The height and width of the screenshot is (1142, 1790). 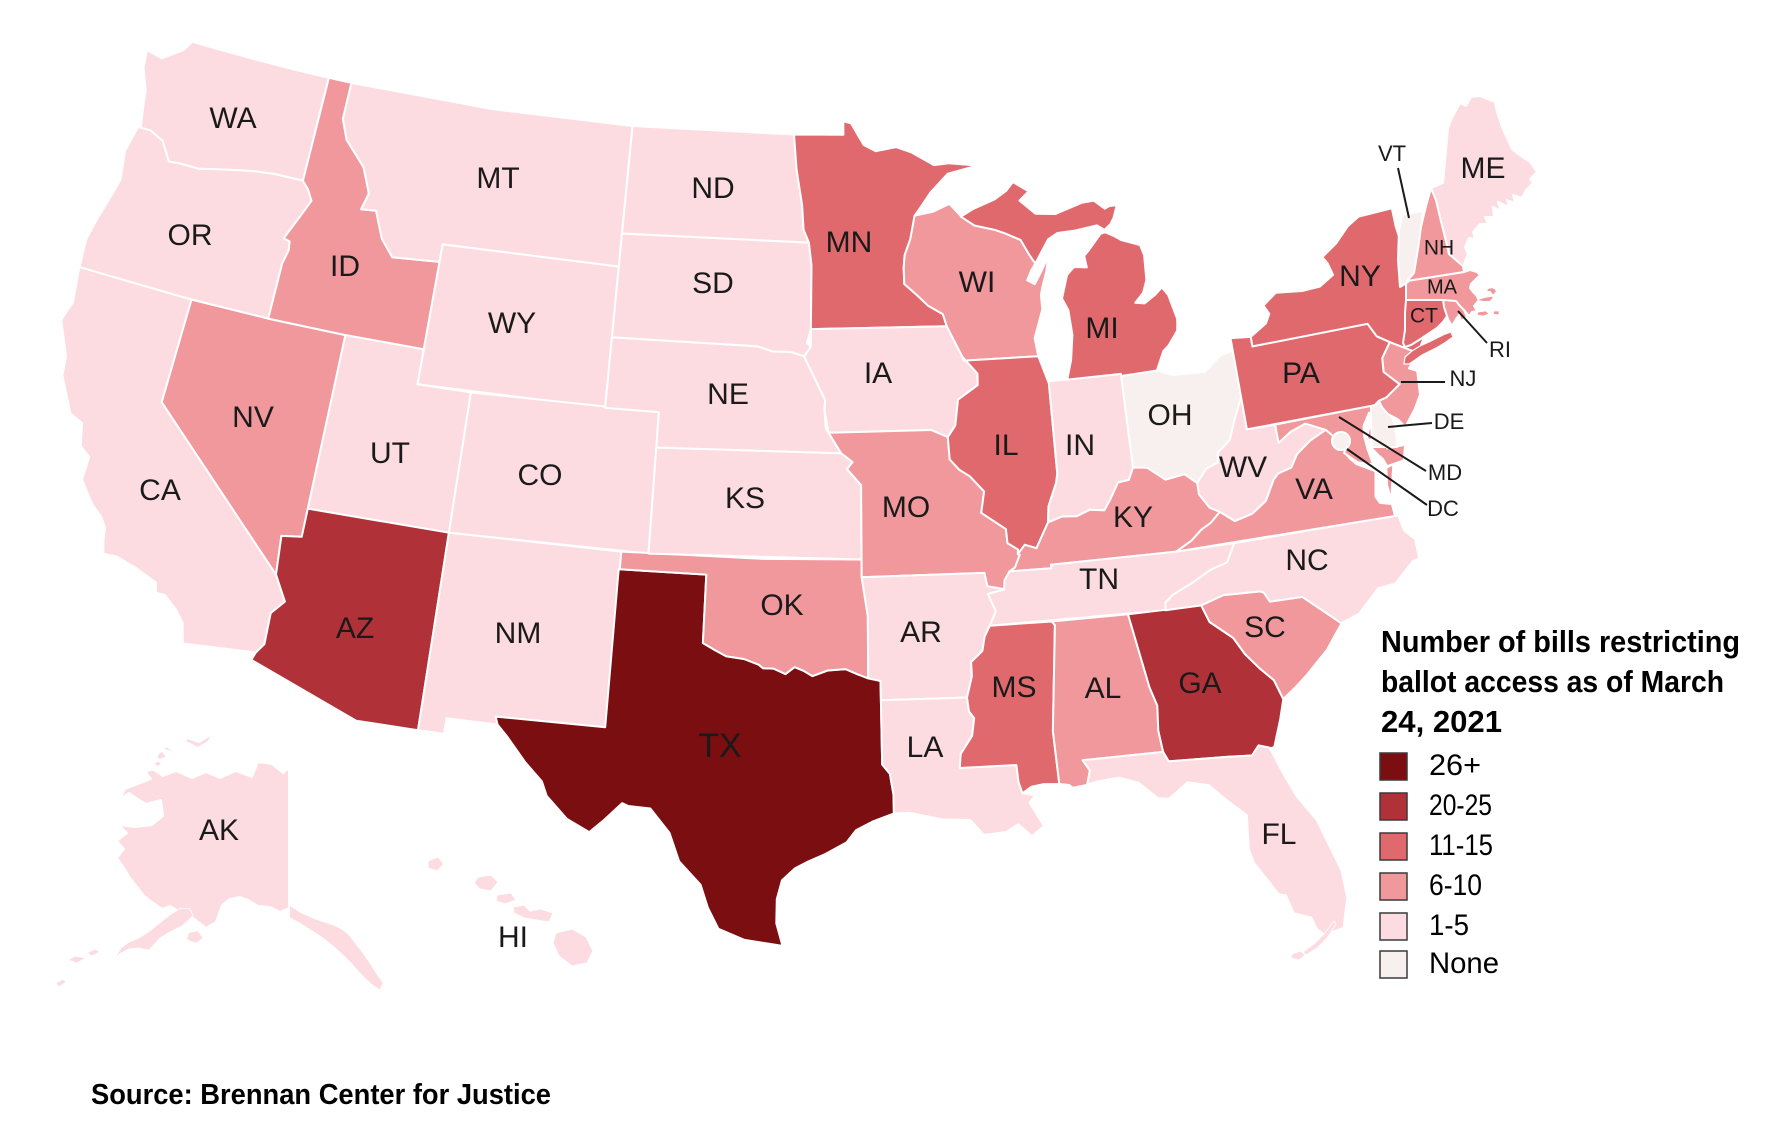 I want to click on svg-text: 24, 2021, so click(x=1441, y=721).